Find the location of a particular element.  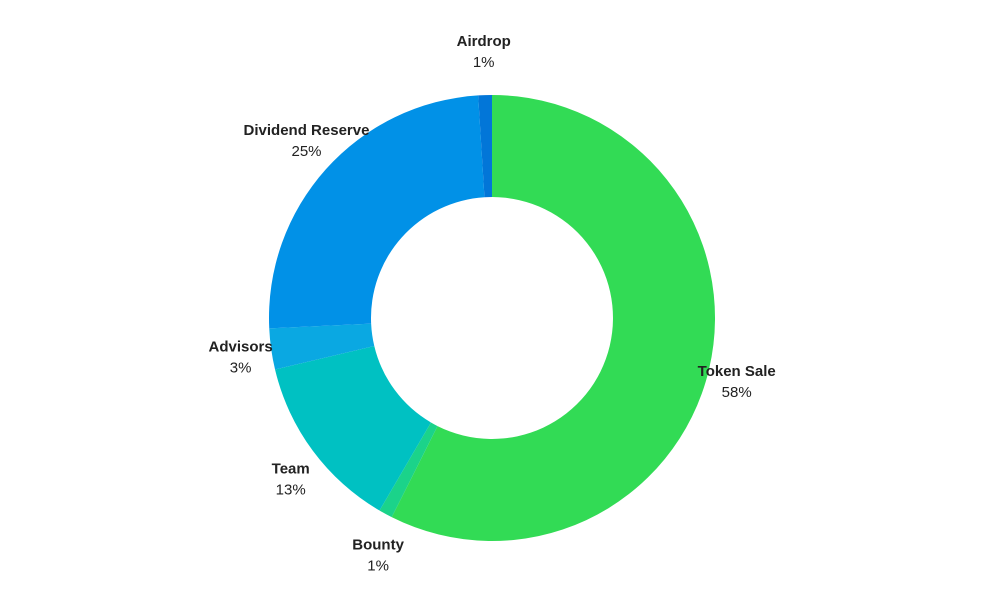

slice-bounty is located at coordinates (408, 470).